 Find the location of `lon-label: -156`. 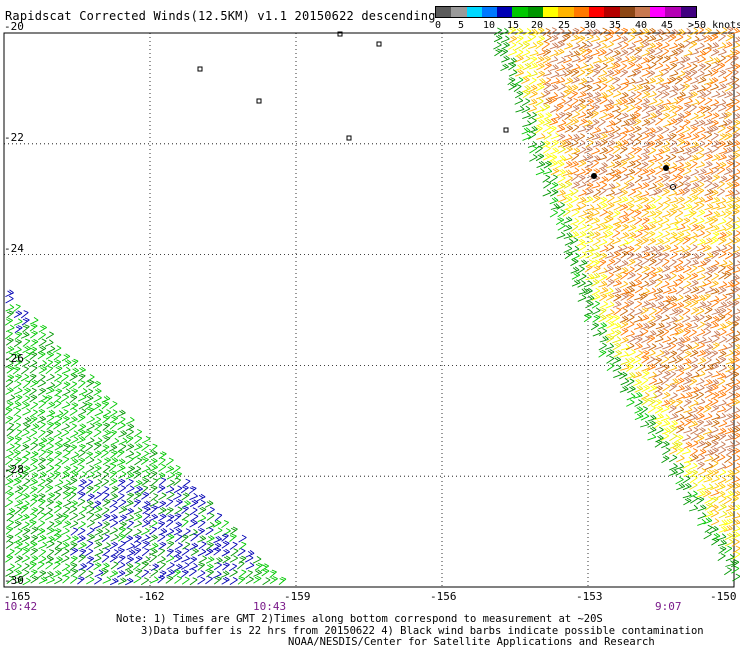

lon-label: -156 is located at coordinates (443, 596).